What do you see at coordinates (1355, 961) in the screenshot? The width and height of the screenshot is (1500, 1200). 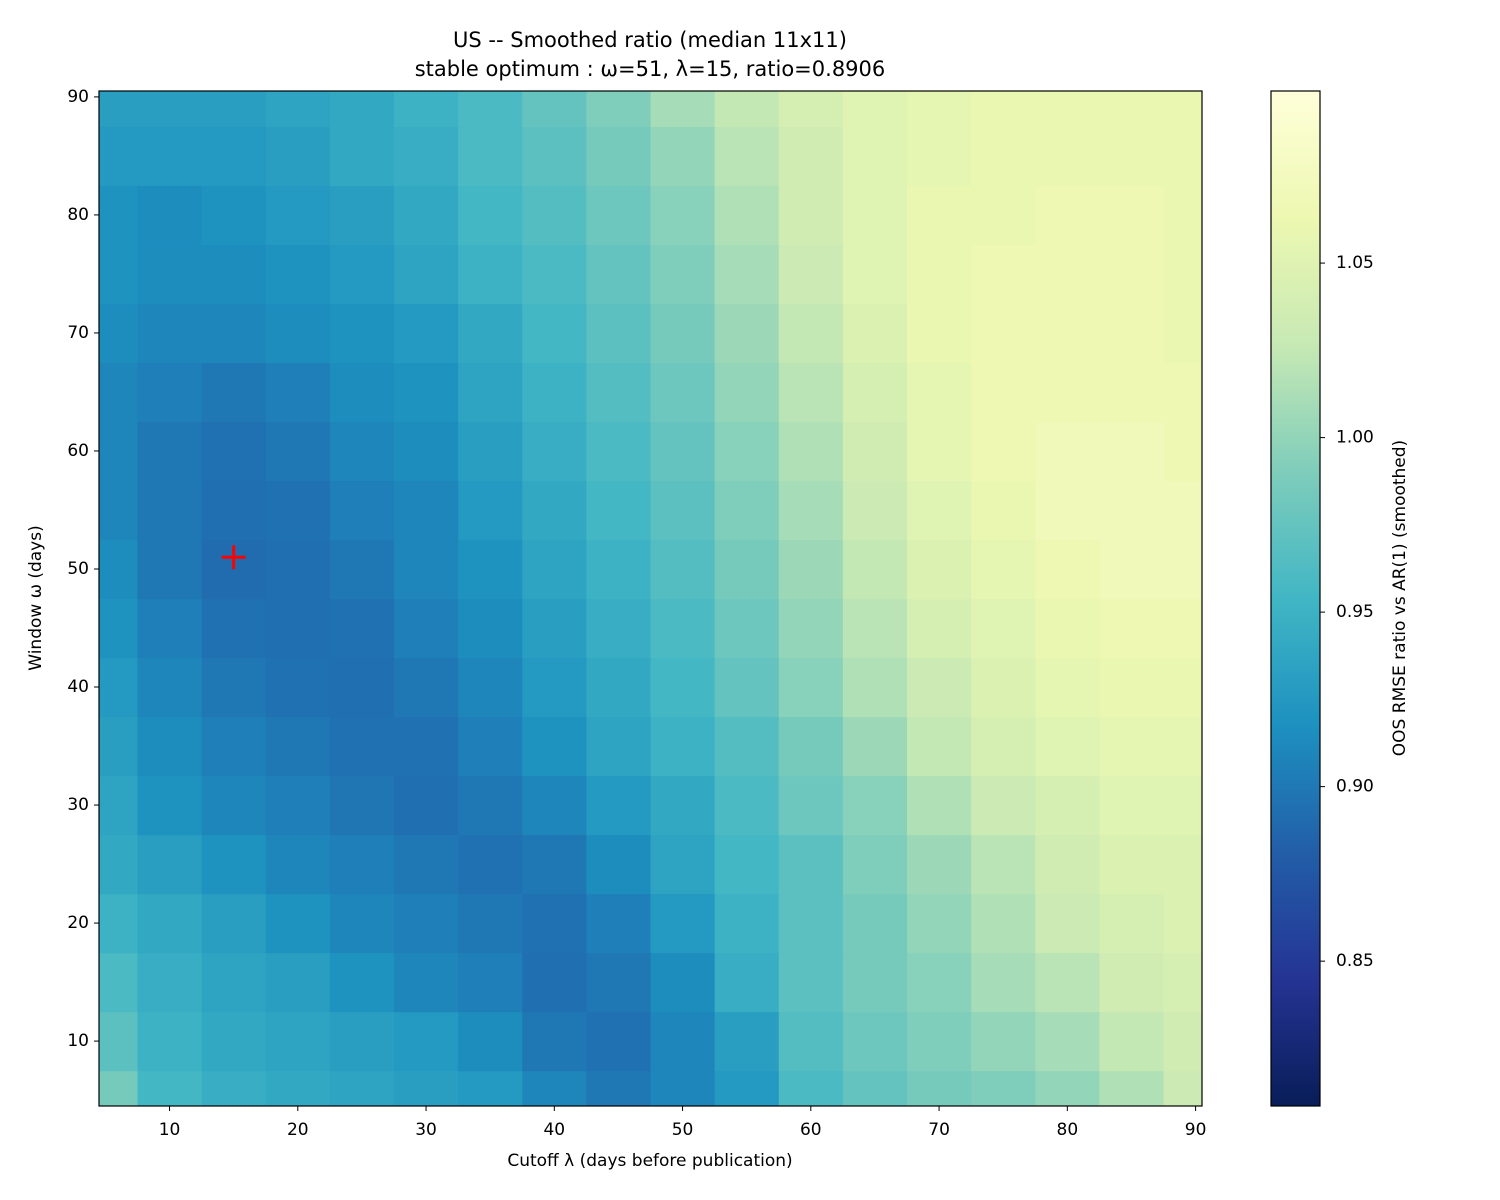 I see `colorbar-tick-label: 0.85` at bounding box center [1355, 961].